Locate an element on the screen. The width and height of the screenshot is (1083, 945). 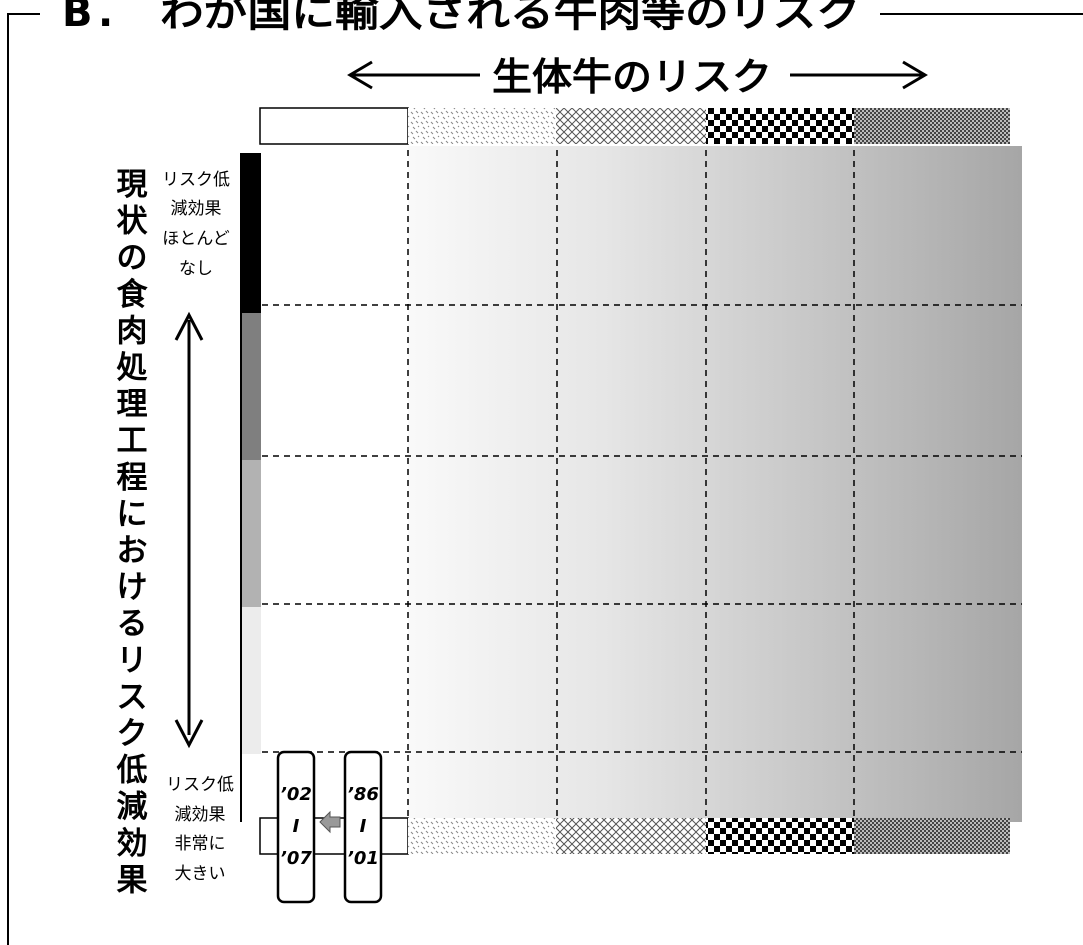
period-box-earlier: ’86 I ’01 is located at coordinates (363, 827).